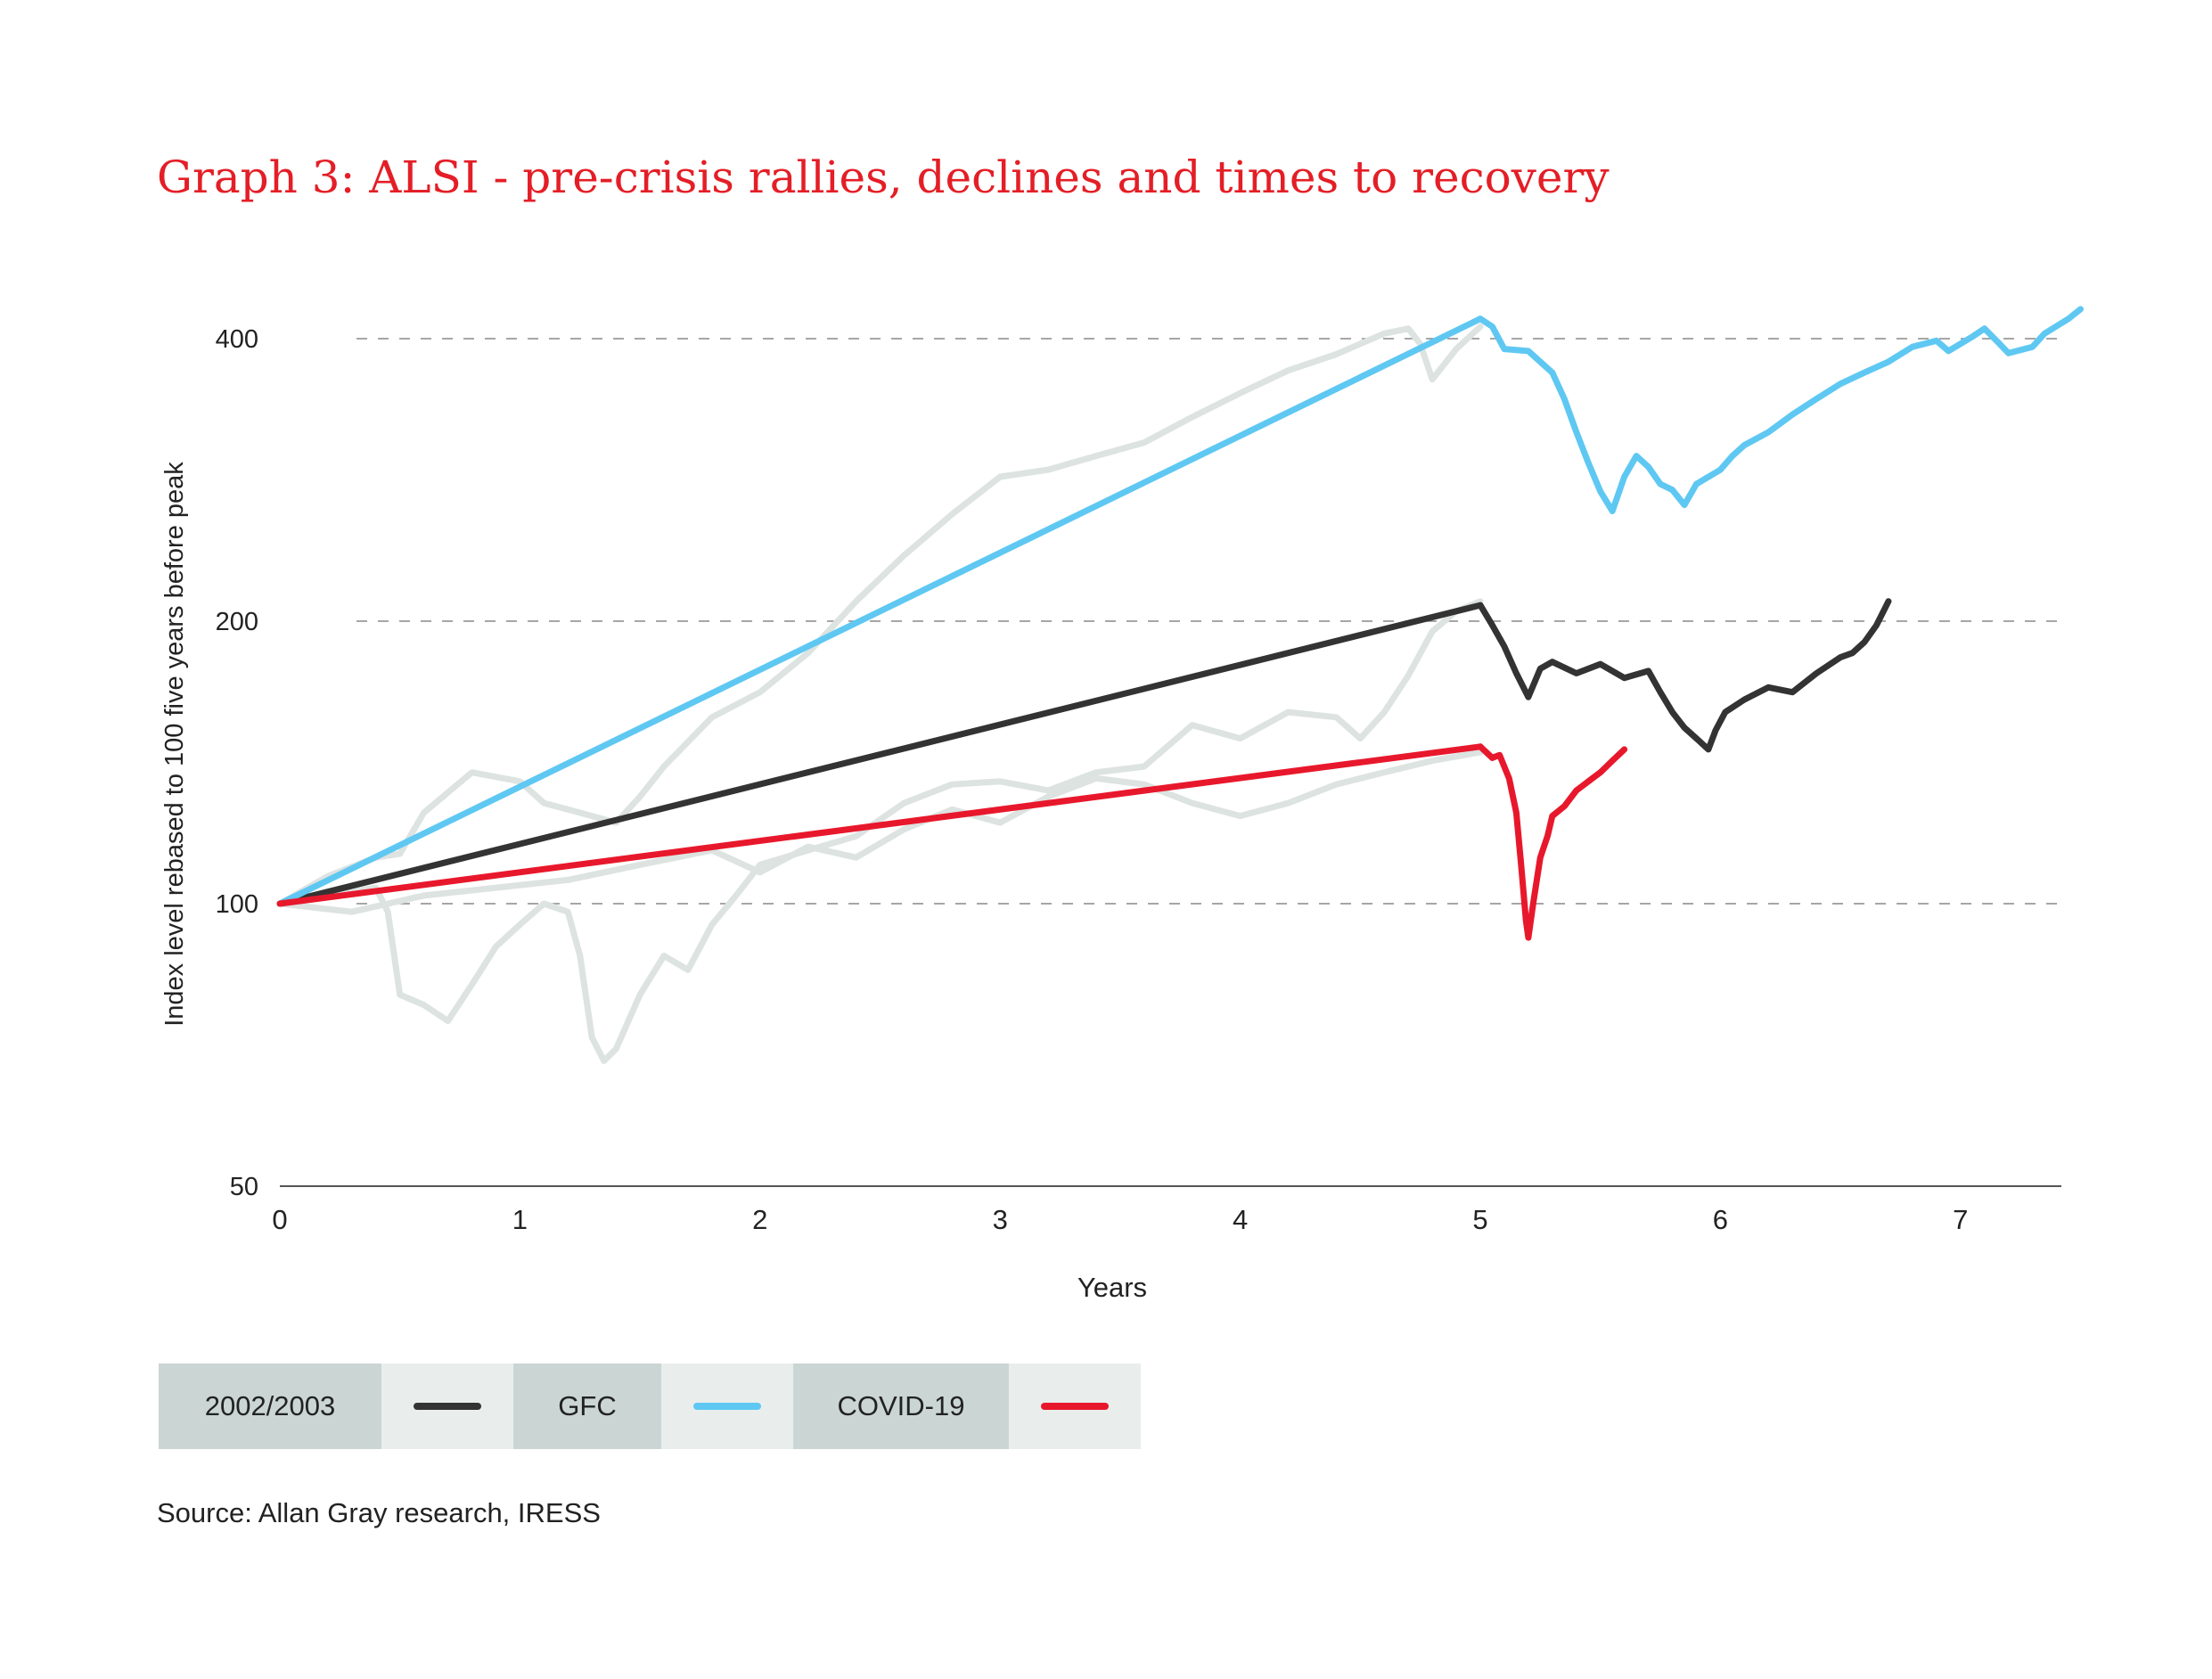 The width and height of the screenshot is (2212, 1679). I want to click on x-tick-labels: 0 1 2 3 4 5 6 7, so click(1120, 1219).